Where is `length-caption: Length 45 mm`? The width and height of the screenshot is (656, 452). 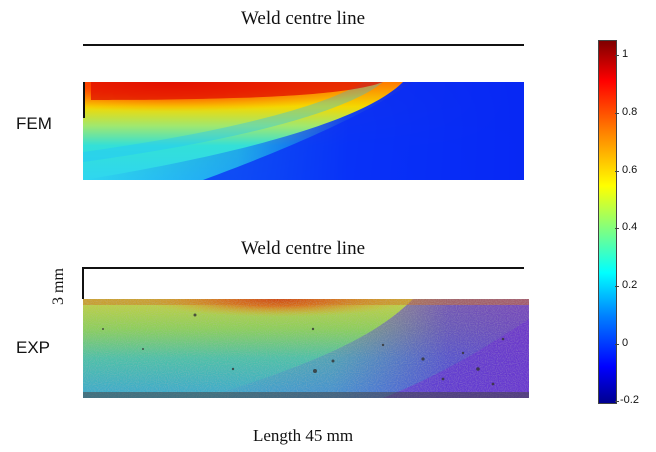
length-caption: Length 45 mm is located at coordinates (303, 435).